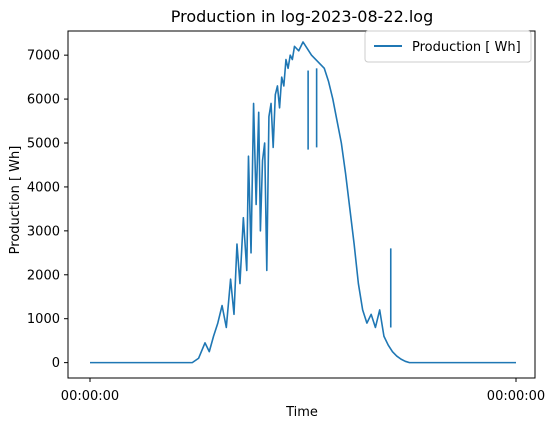  What do you see at coordinates (466, 47) in the screenshot?
I see `legend-label-production: Production [ Wh]` at bounding box center [466, 47].